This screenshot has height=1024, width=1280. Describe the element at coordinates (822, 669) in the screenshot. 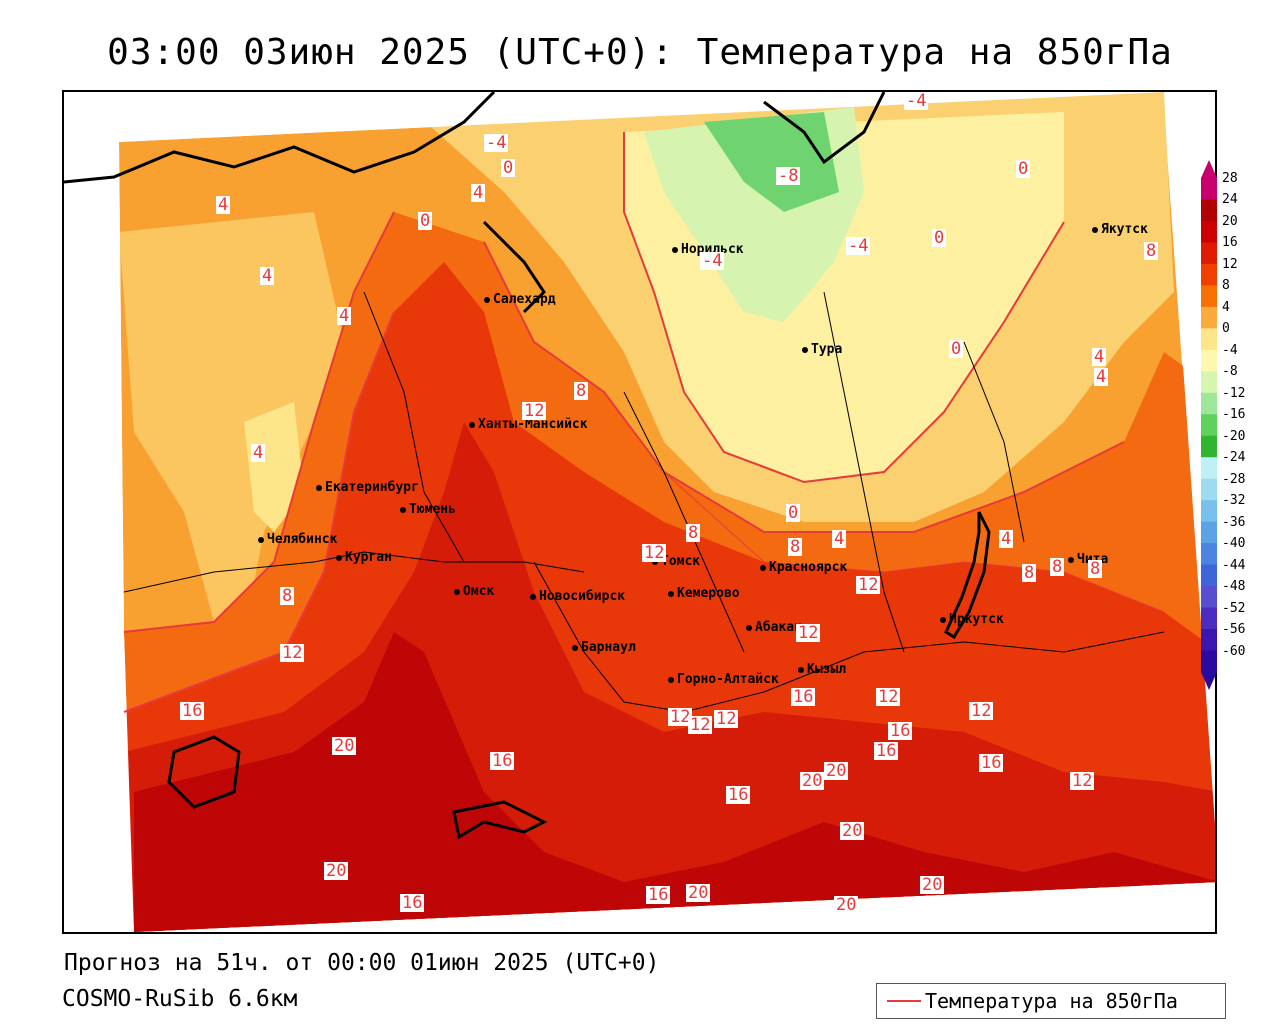

I see `city-kyzyl: Кызыл` at that location.